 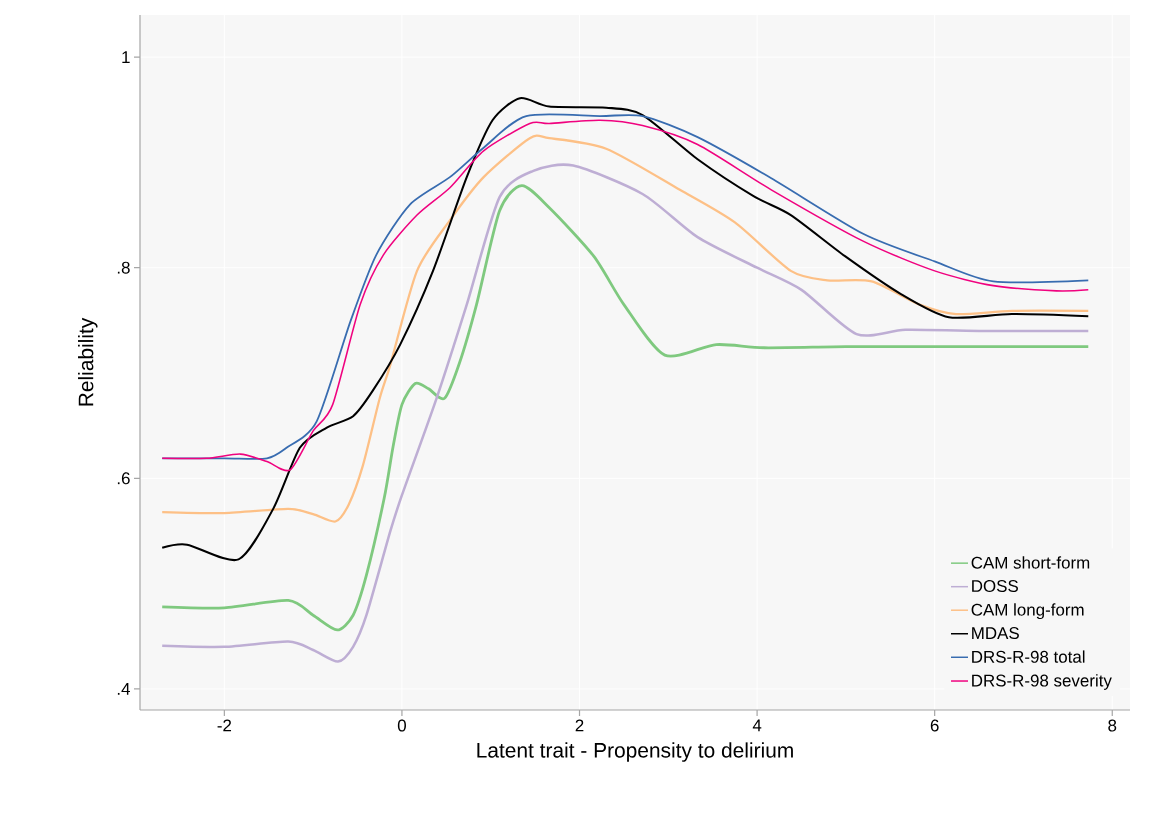 I want to click on legend-label: DRS-R-98 severity, so click(x=1042, y=682).